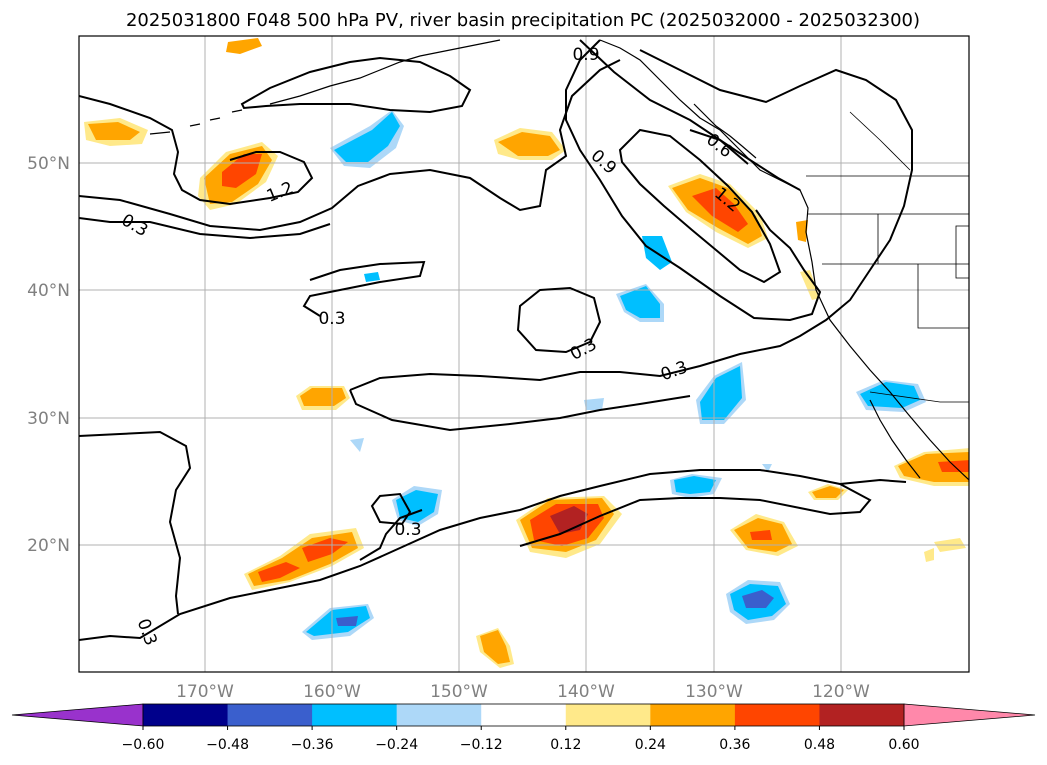 This screenshot has height=765, width=1047. What do you see at coordinates (520, 410) in the screenshot?
I see `pv-contour-0.3-band-mid` at bounding box center [520, 410].